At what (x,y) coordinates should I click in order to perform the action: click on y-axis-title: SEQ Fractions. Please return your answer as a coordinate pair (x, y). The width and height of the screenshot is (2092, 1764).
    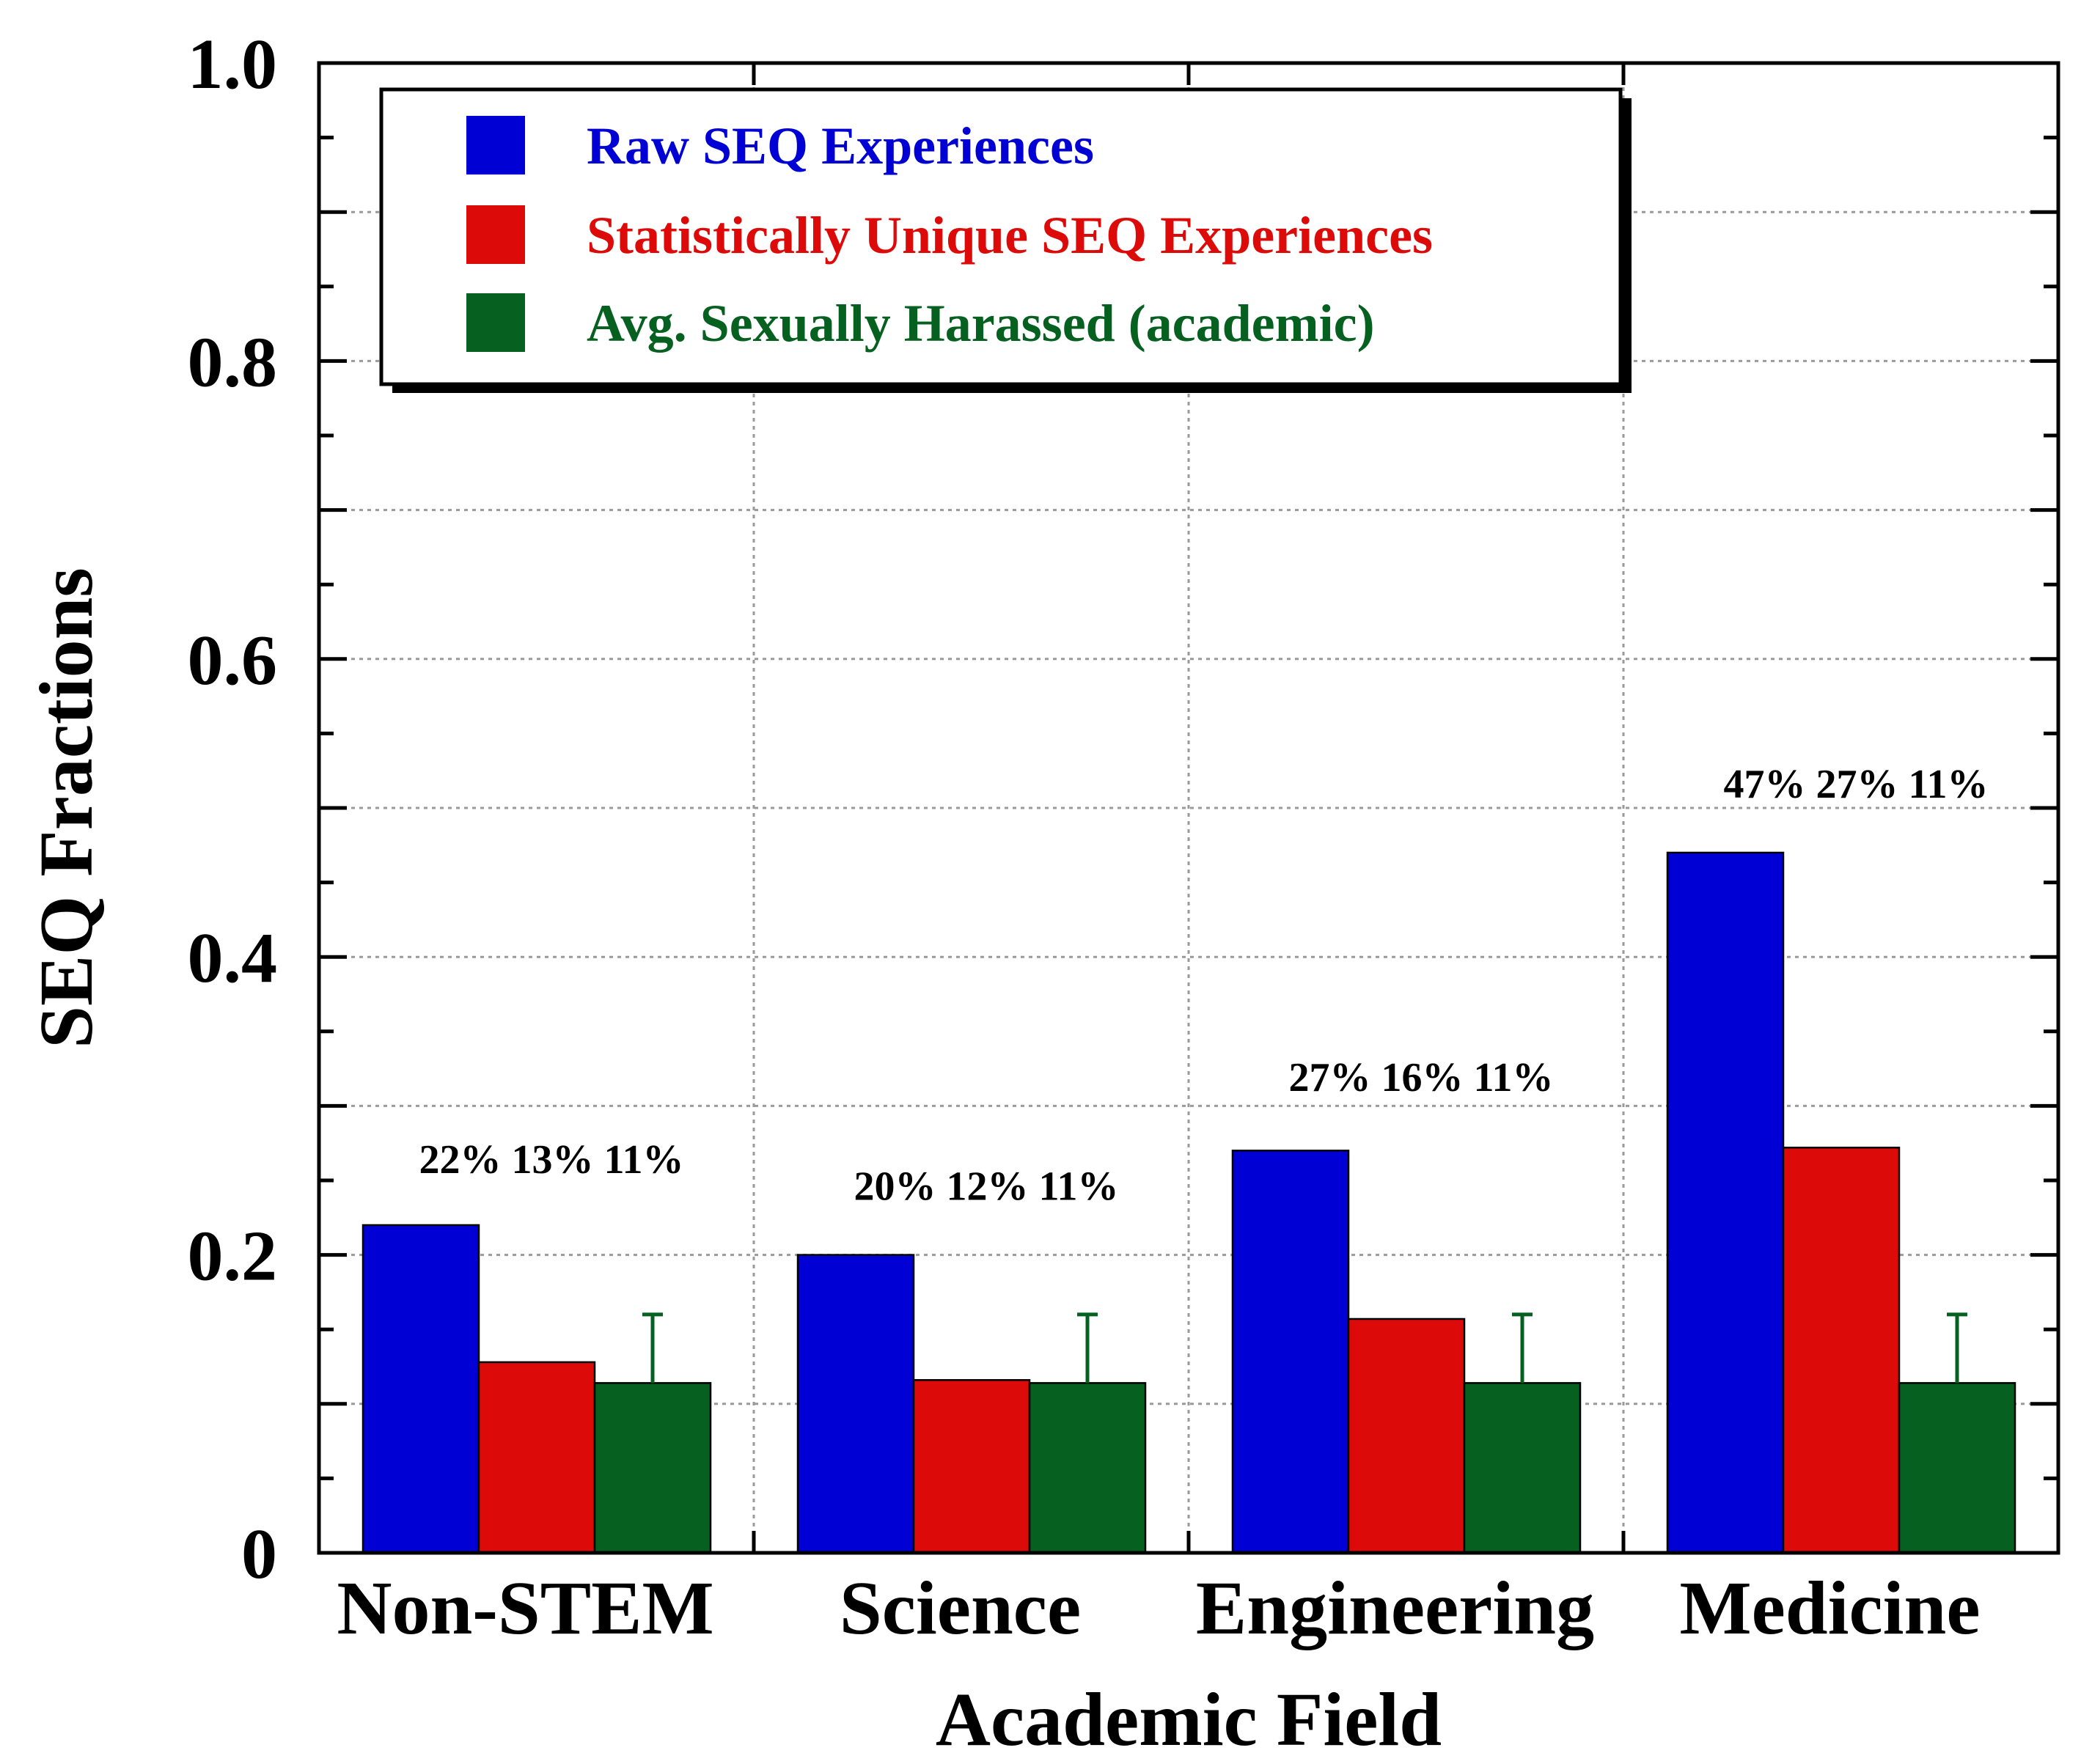
    Looking at the image, I should click on (66, 807).